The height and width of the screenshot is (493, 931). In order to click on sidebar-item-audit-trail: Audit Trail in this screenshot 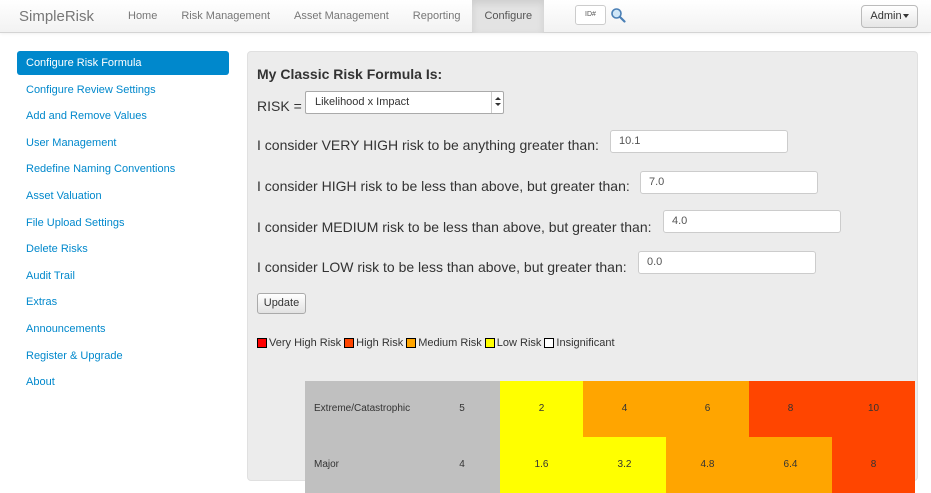, I will do `click(50, 275)`.